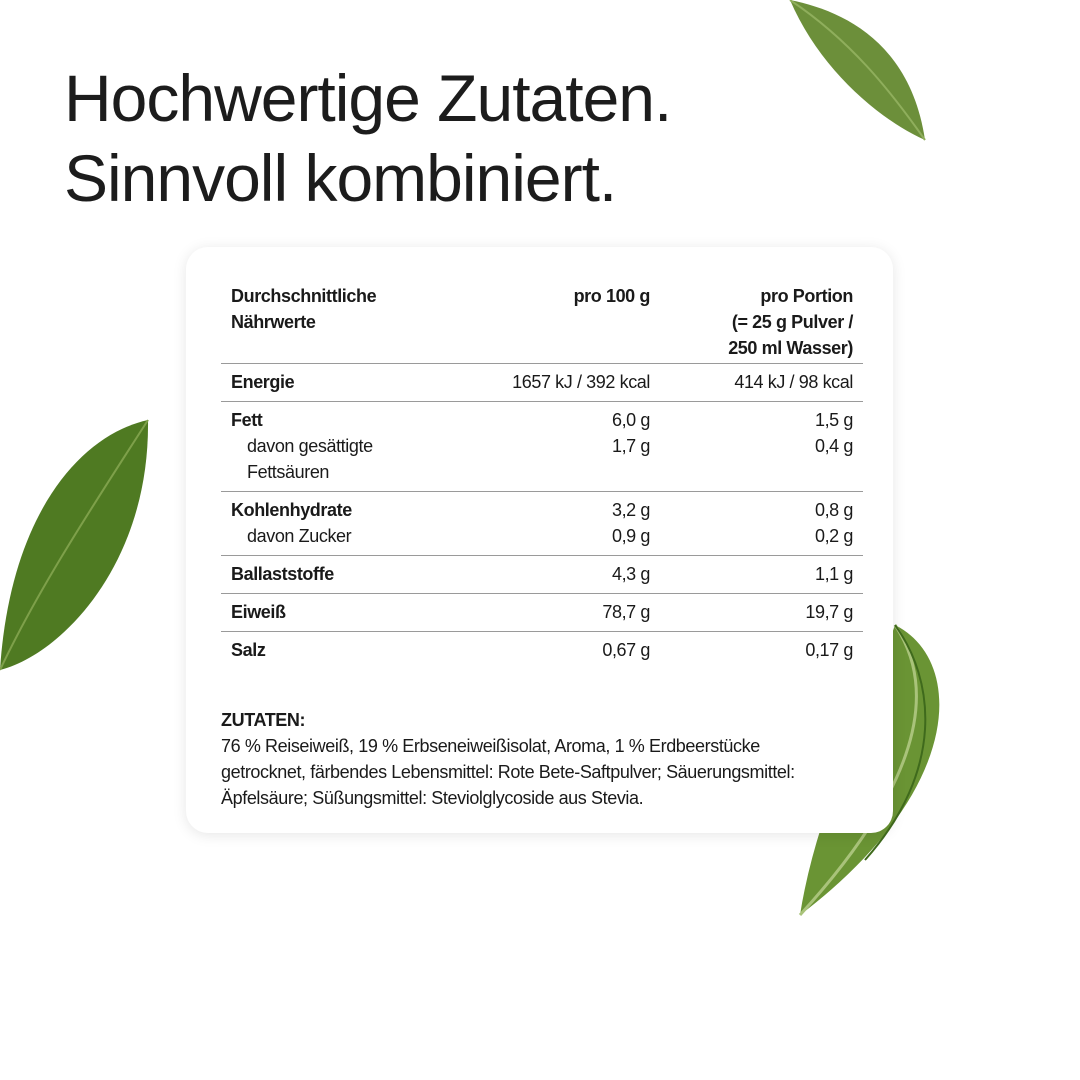 The width and height of the screenshot is (1080, 1080). Describe the element at coordinates (368, 98) in the screenshot. I see `headline-line-1: Hochwertige Zutaten.` at that location.